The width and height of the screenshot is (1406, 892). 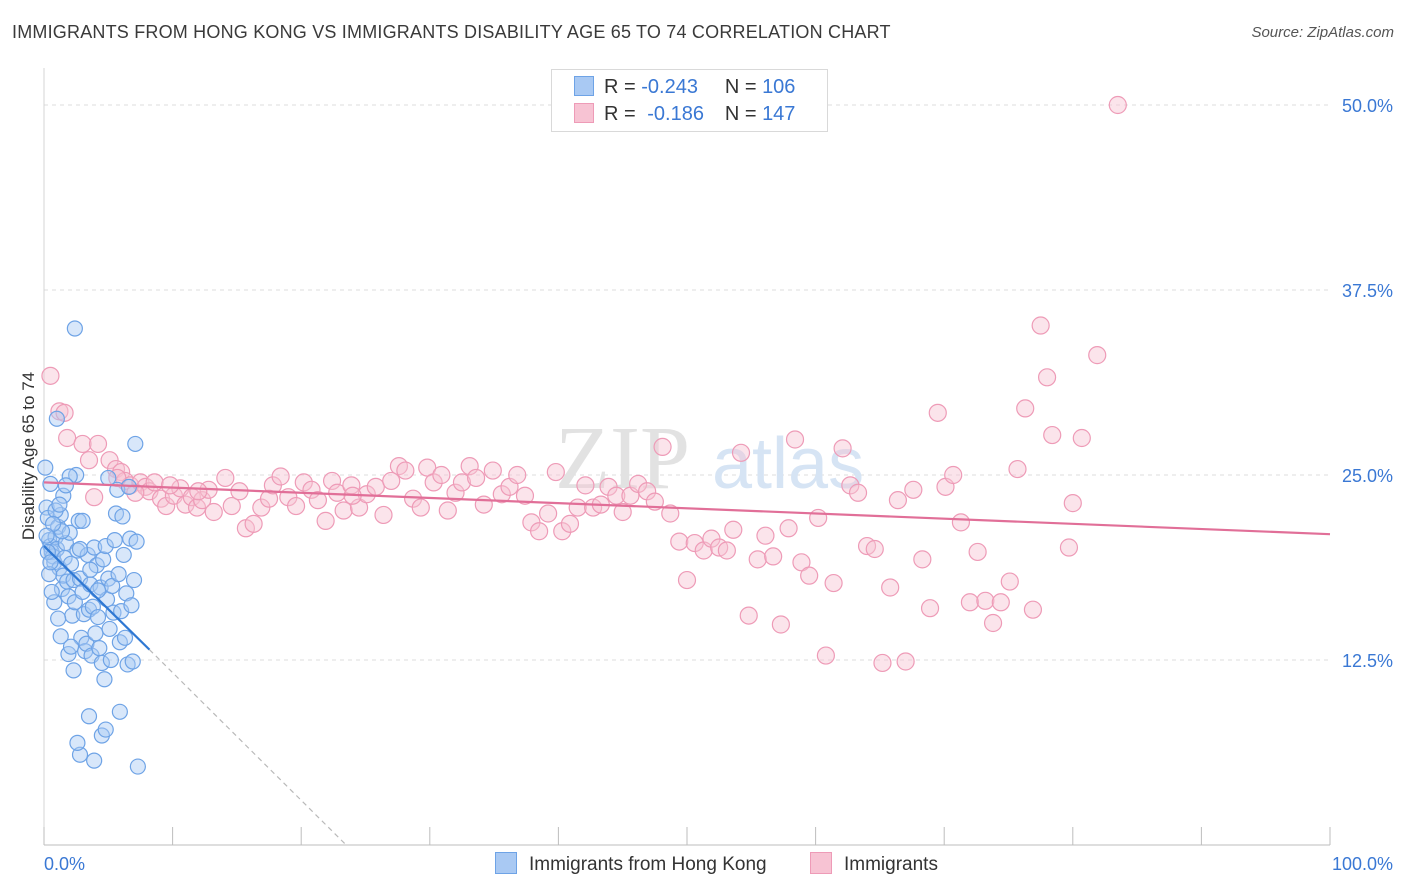 What do you see at coordinates (687, 836) in the screenshot?
I see `x-axis-ticks` at bounding box center [687, 836].